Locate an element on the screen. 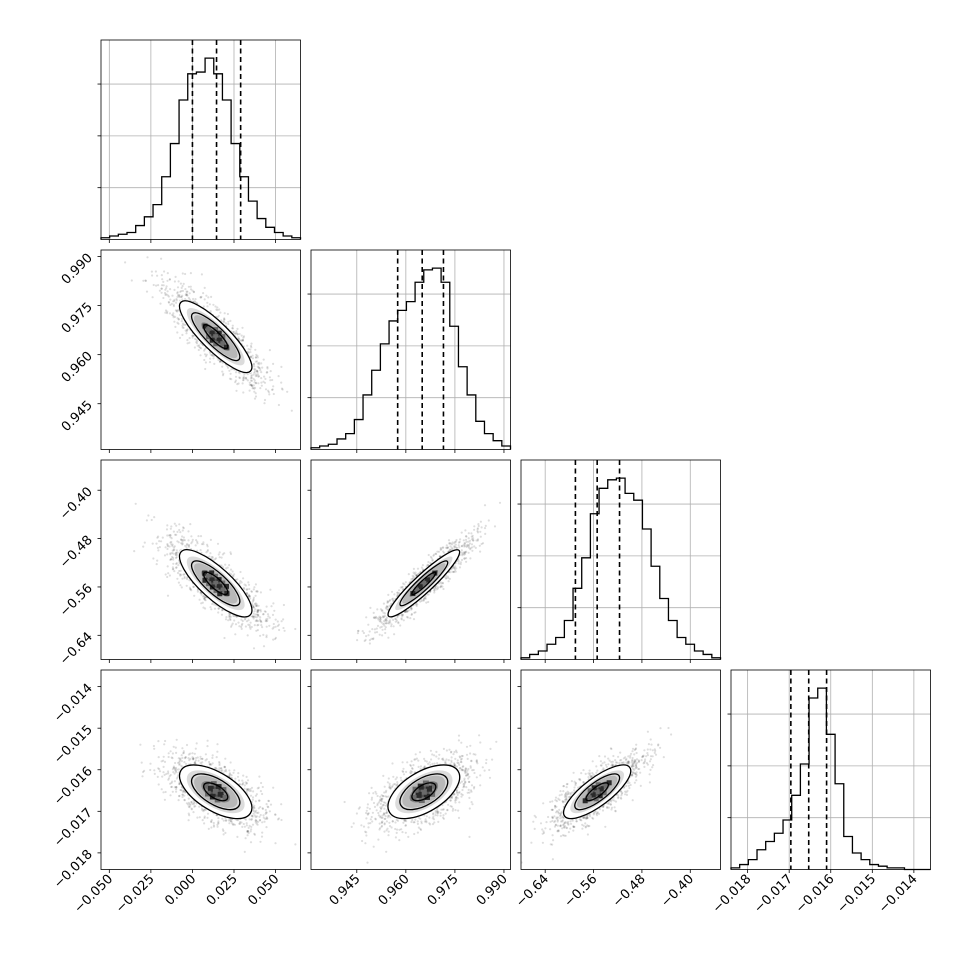 This screenshot has height=970, width=970. panel-frame is located at coordinates (200, 349).